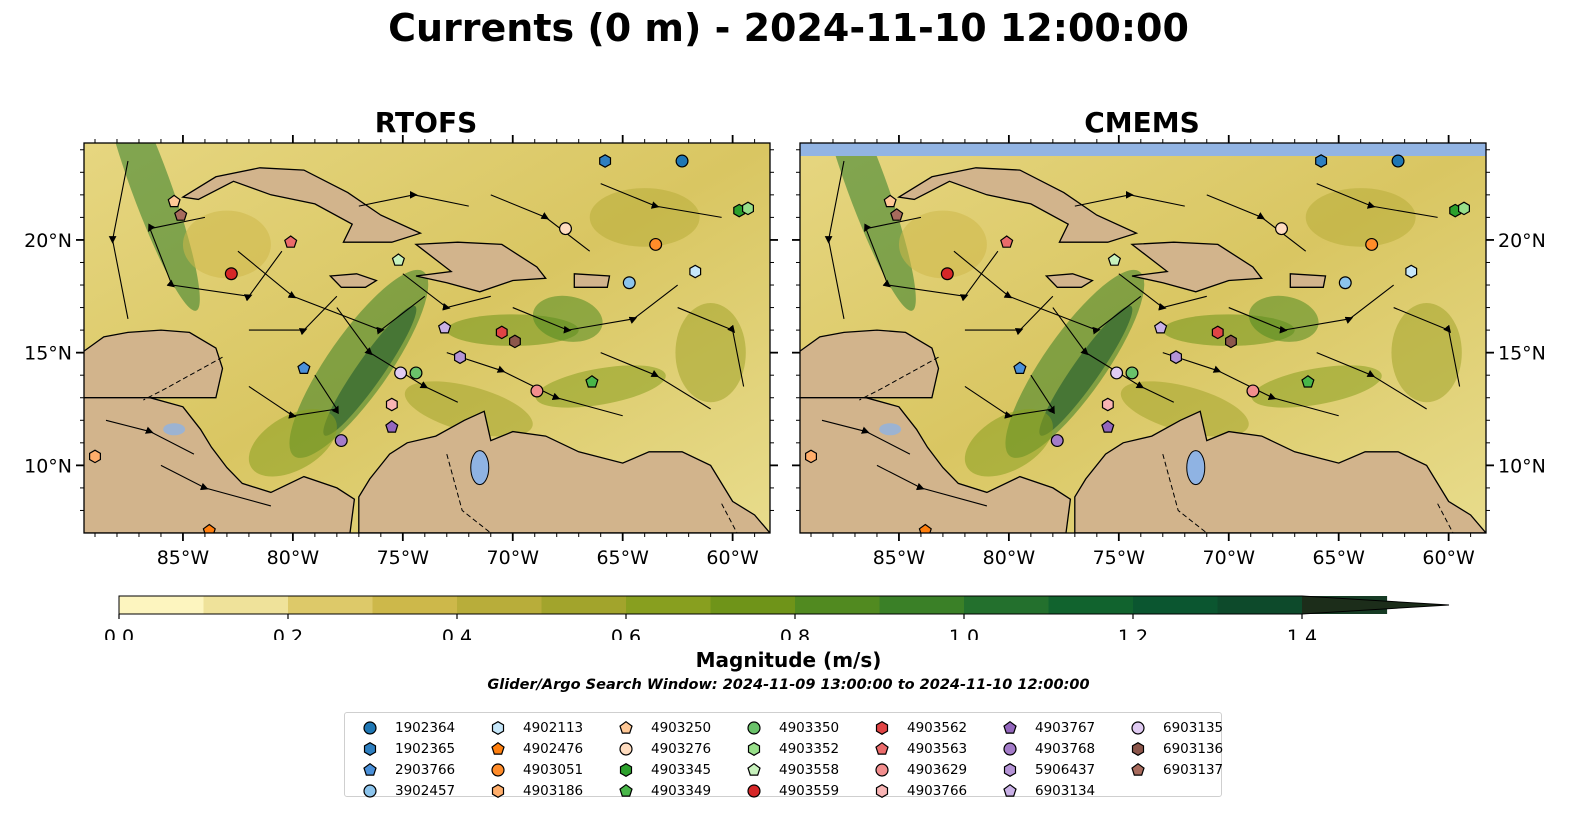 This screenshot has height=827, width=1577. Describe the element at coordinates (425, 748) in the screenshot. I see `legend-label: 1902365` at that location.